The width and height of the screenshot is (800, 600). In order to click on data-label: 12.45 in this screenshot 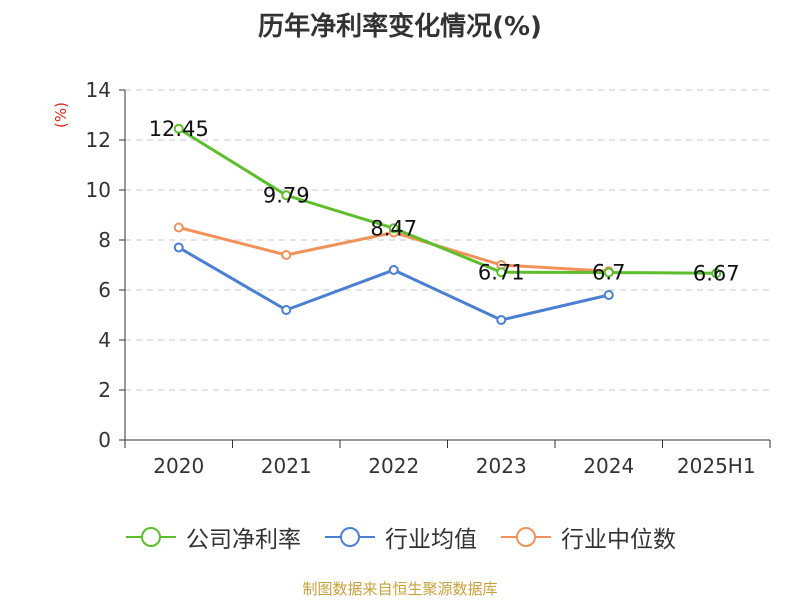, I will do `click(179, 129)`.